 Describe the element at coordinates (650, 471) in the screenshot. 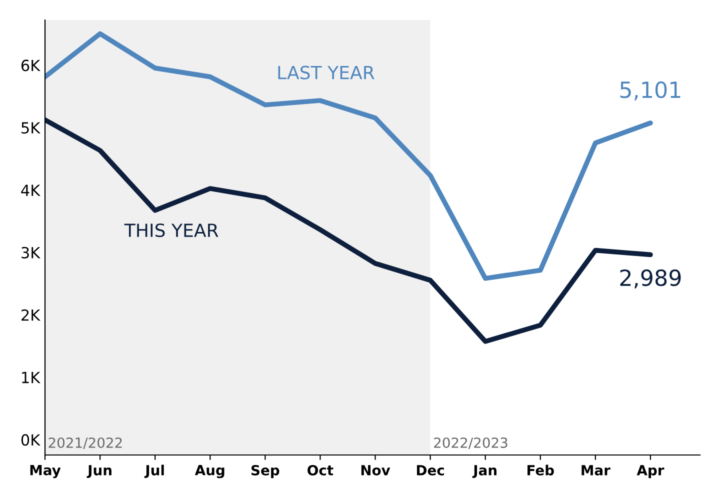

I see `x-tick-label: Apr` at that location.